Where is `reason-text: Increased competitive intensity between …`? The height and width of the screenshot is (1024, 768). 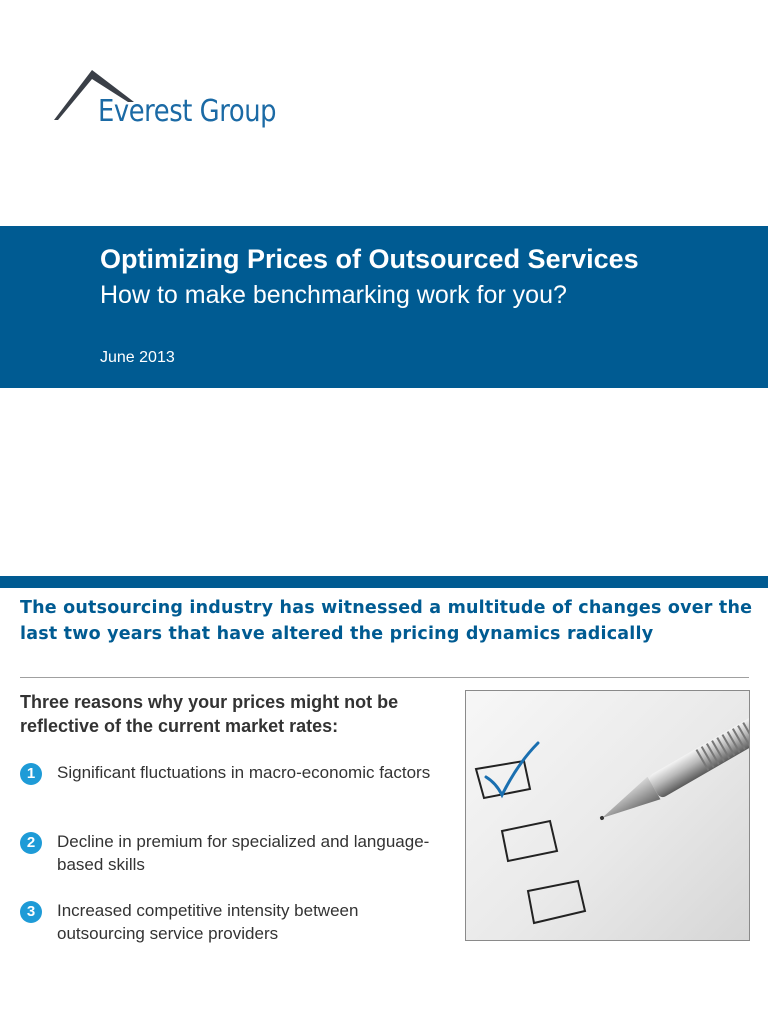 reason-text: Increased competitive intensity between … is located at coordinates (208, 922).